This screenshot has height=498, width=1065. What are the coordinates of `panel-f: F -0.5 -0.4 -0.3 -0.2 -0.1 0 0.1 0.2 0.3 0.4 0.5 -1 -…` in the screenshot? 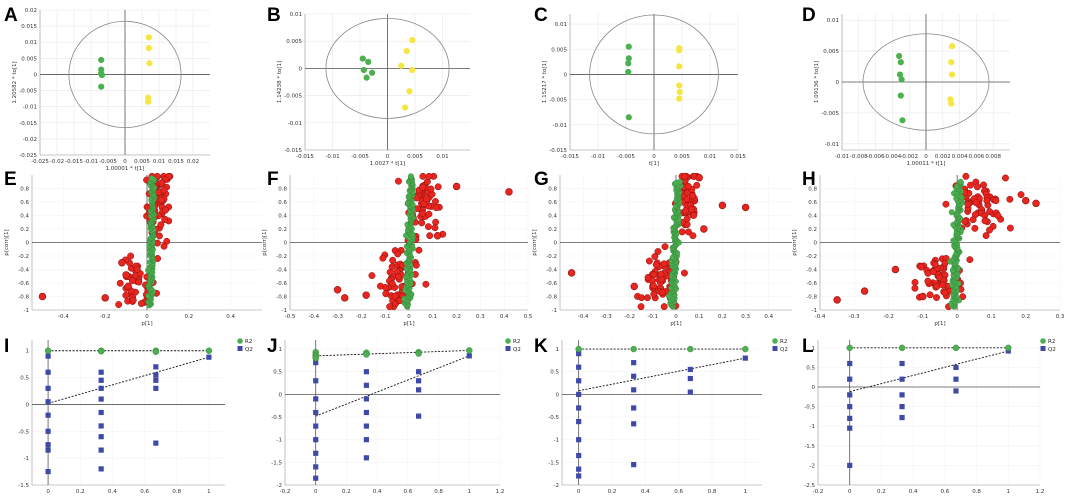 It's located at (397, 248).